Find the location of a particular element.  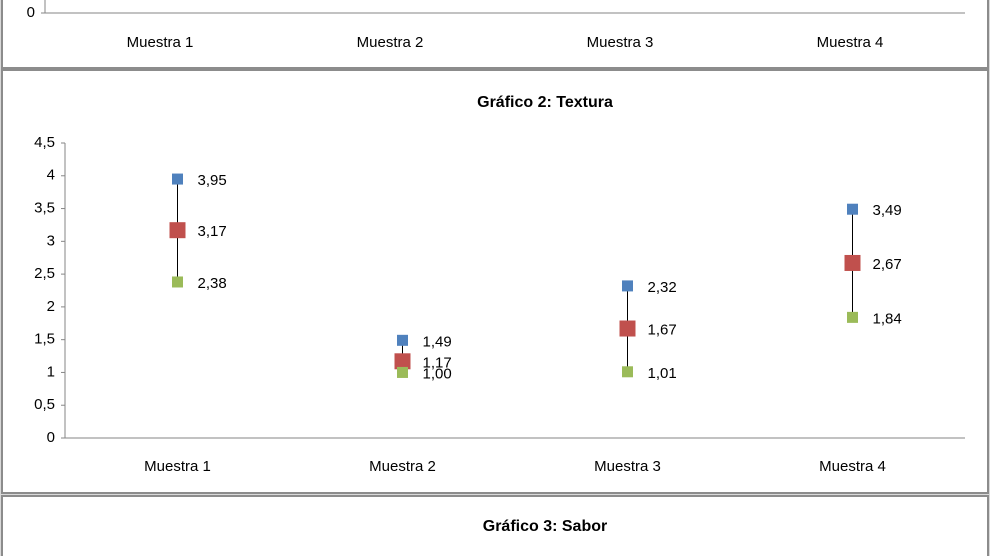

y-tick-label: 2,5 is located at coordinates (44, 273).